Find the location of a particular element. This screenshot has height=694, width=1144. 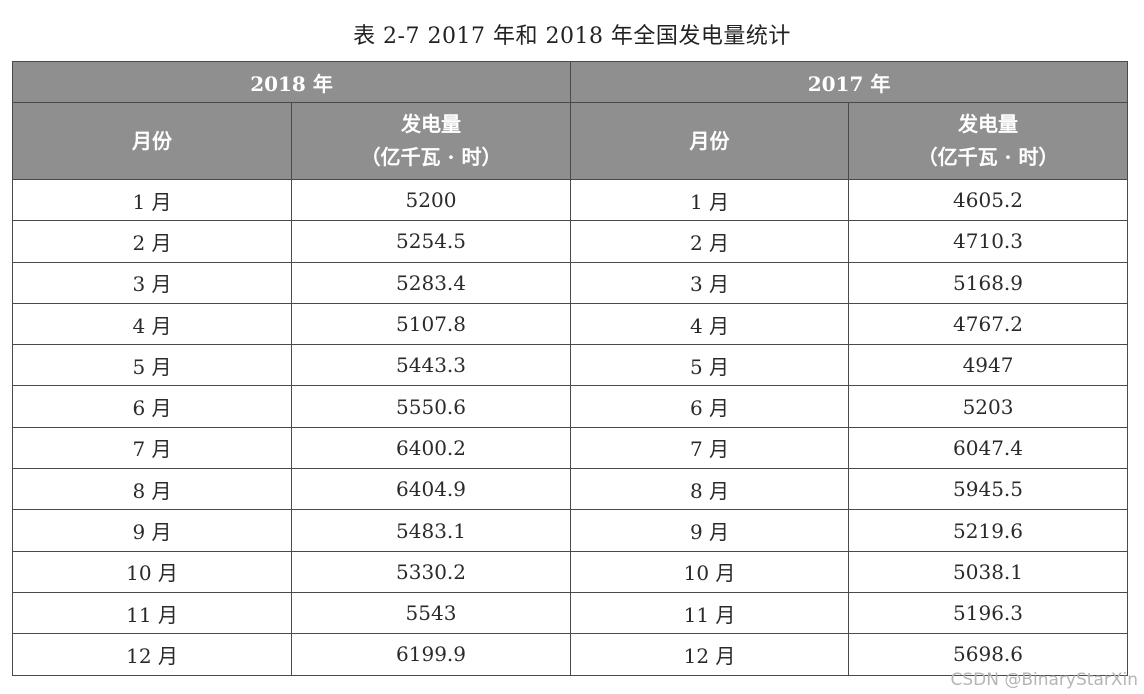

table-row: 12 月 6199.9 12 月 5698.6 is located at coordinates (570, 654).